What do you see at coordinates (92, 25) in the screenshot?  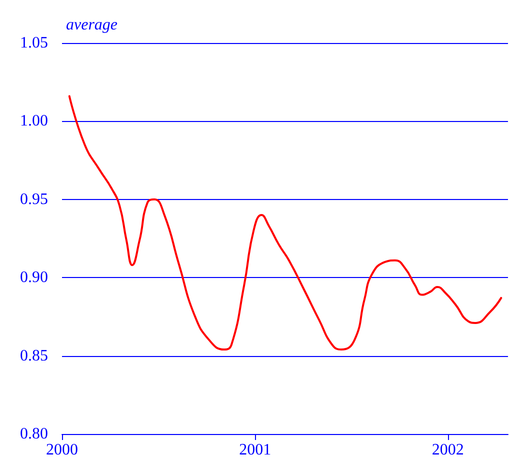 I see `y-axis-title: average` at bounding box center [92, 25].